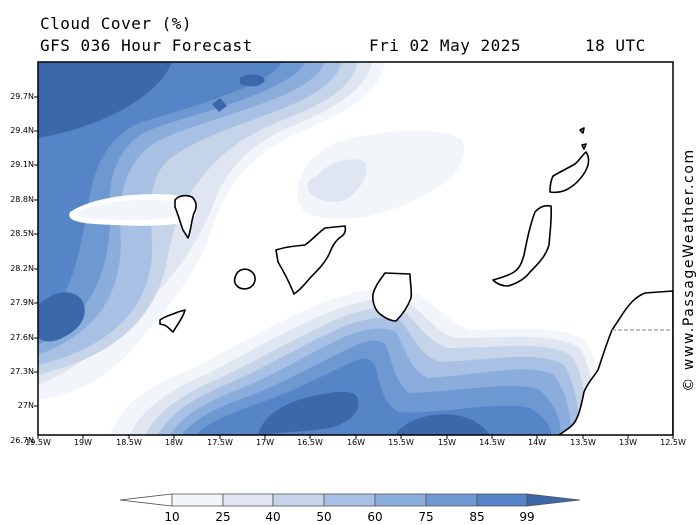 This screenshot has height=525, width=700. I want to click on lon-label: 15W, so click(447, 442).